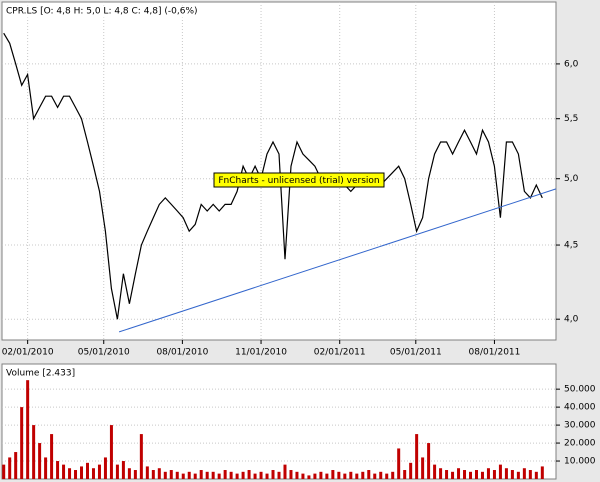  I want to click on watermark-box, so click(299, 180).